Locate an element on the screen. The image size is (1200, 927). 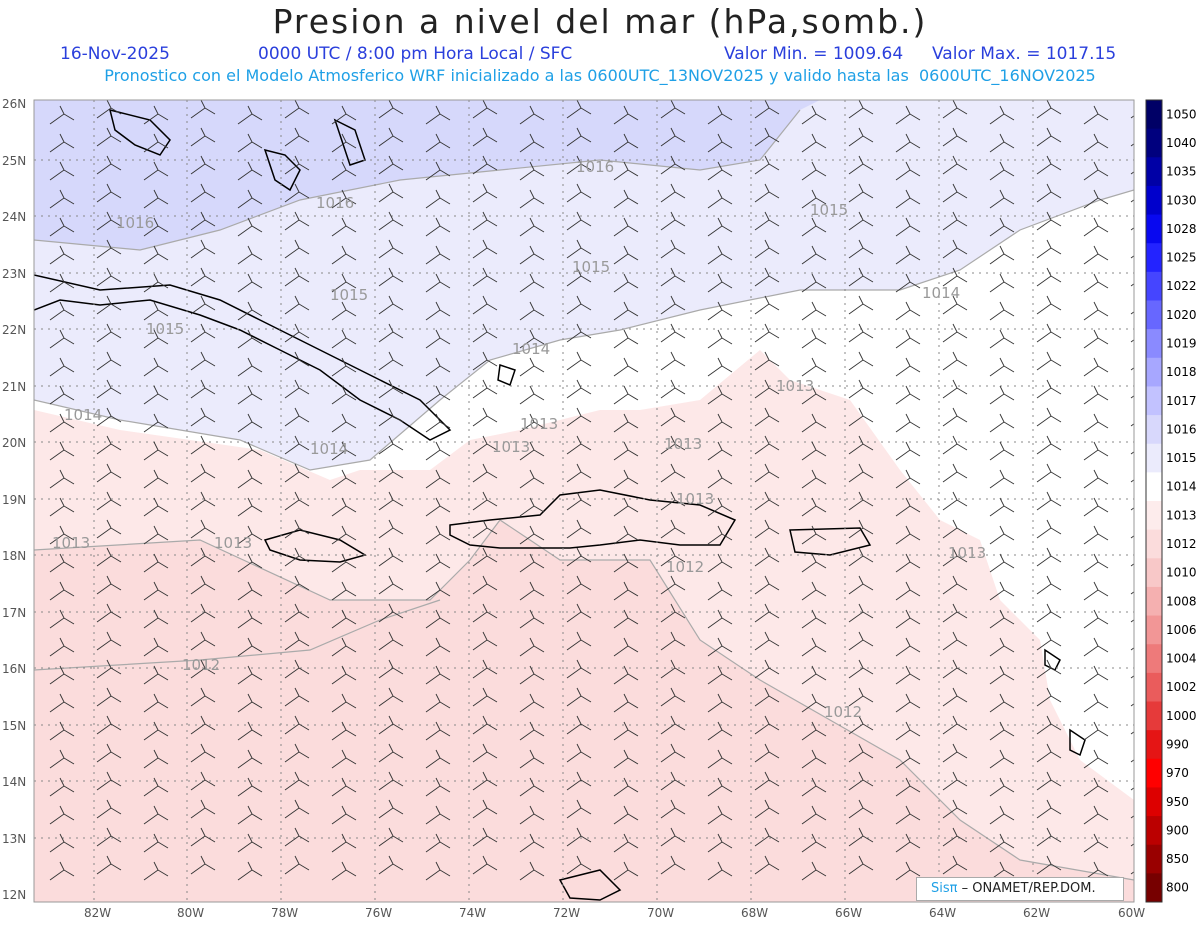
colorbar-level-label: 1028 is located at coordinates (1181, 229).